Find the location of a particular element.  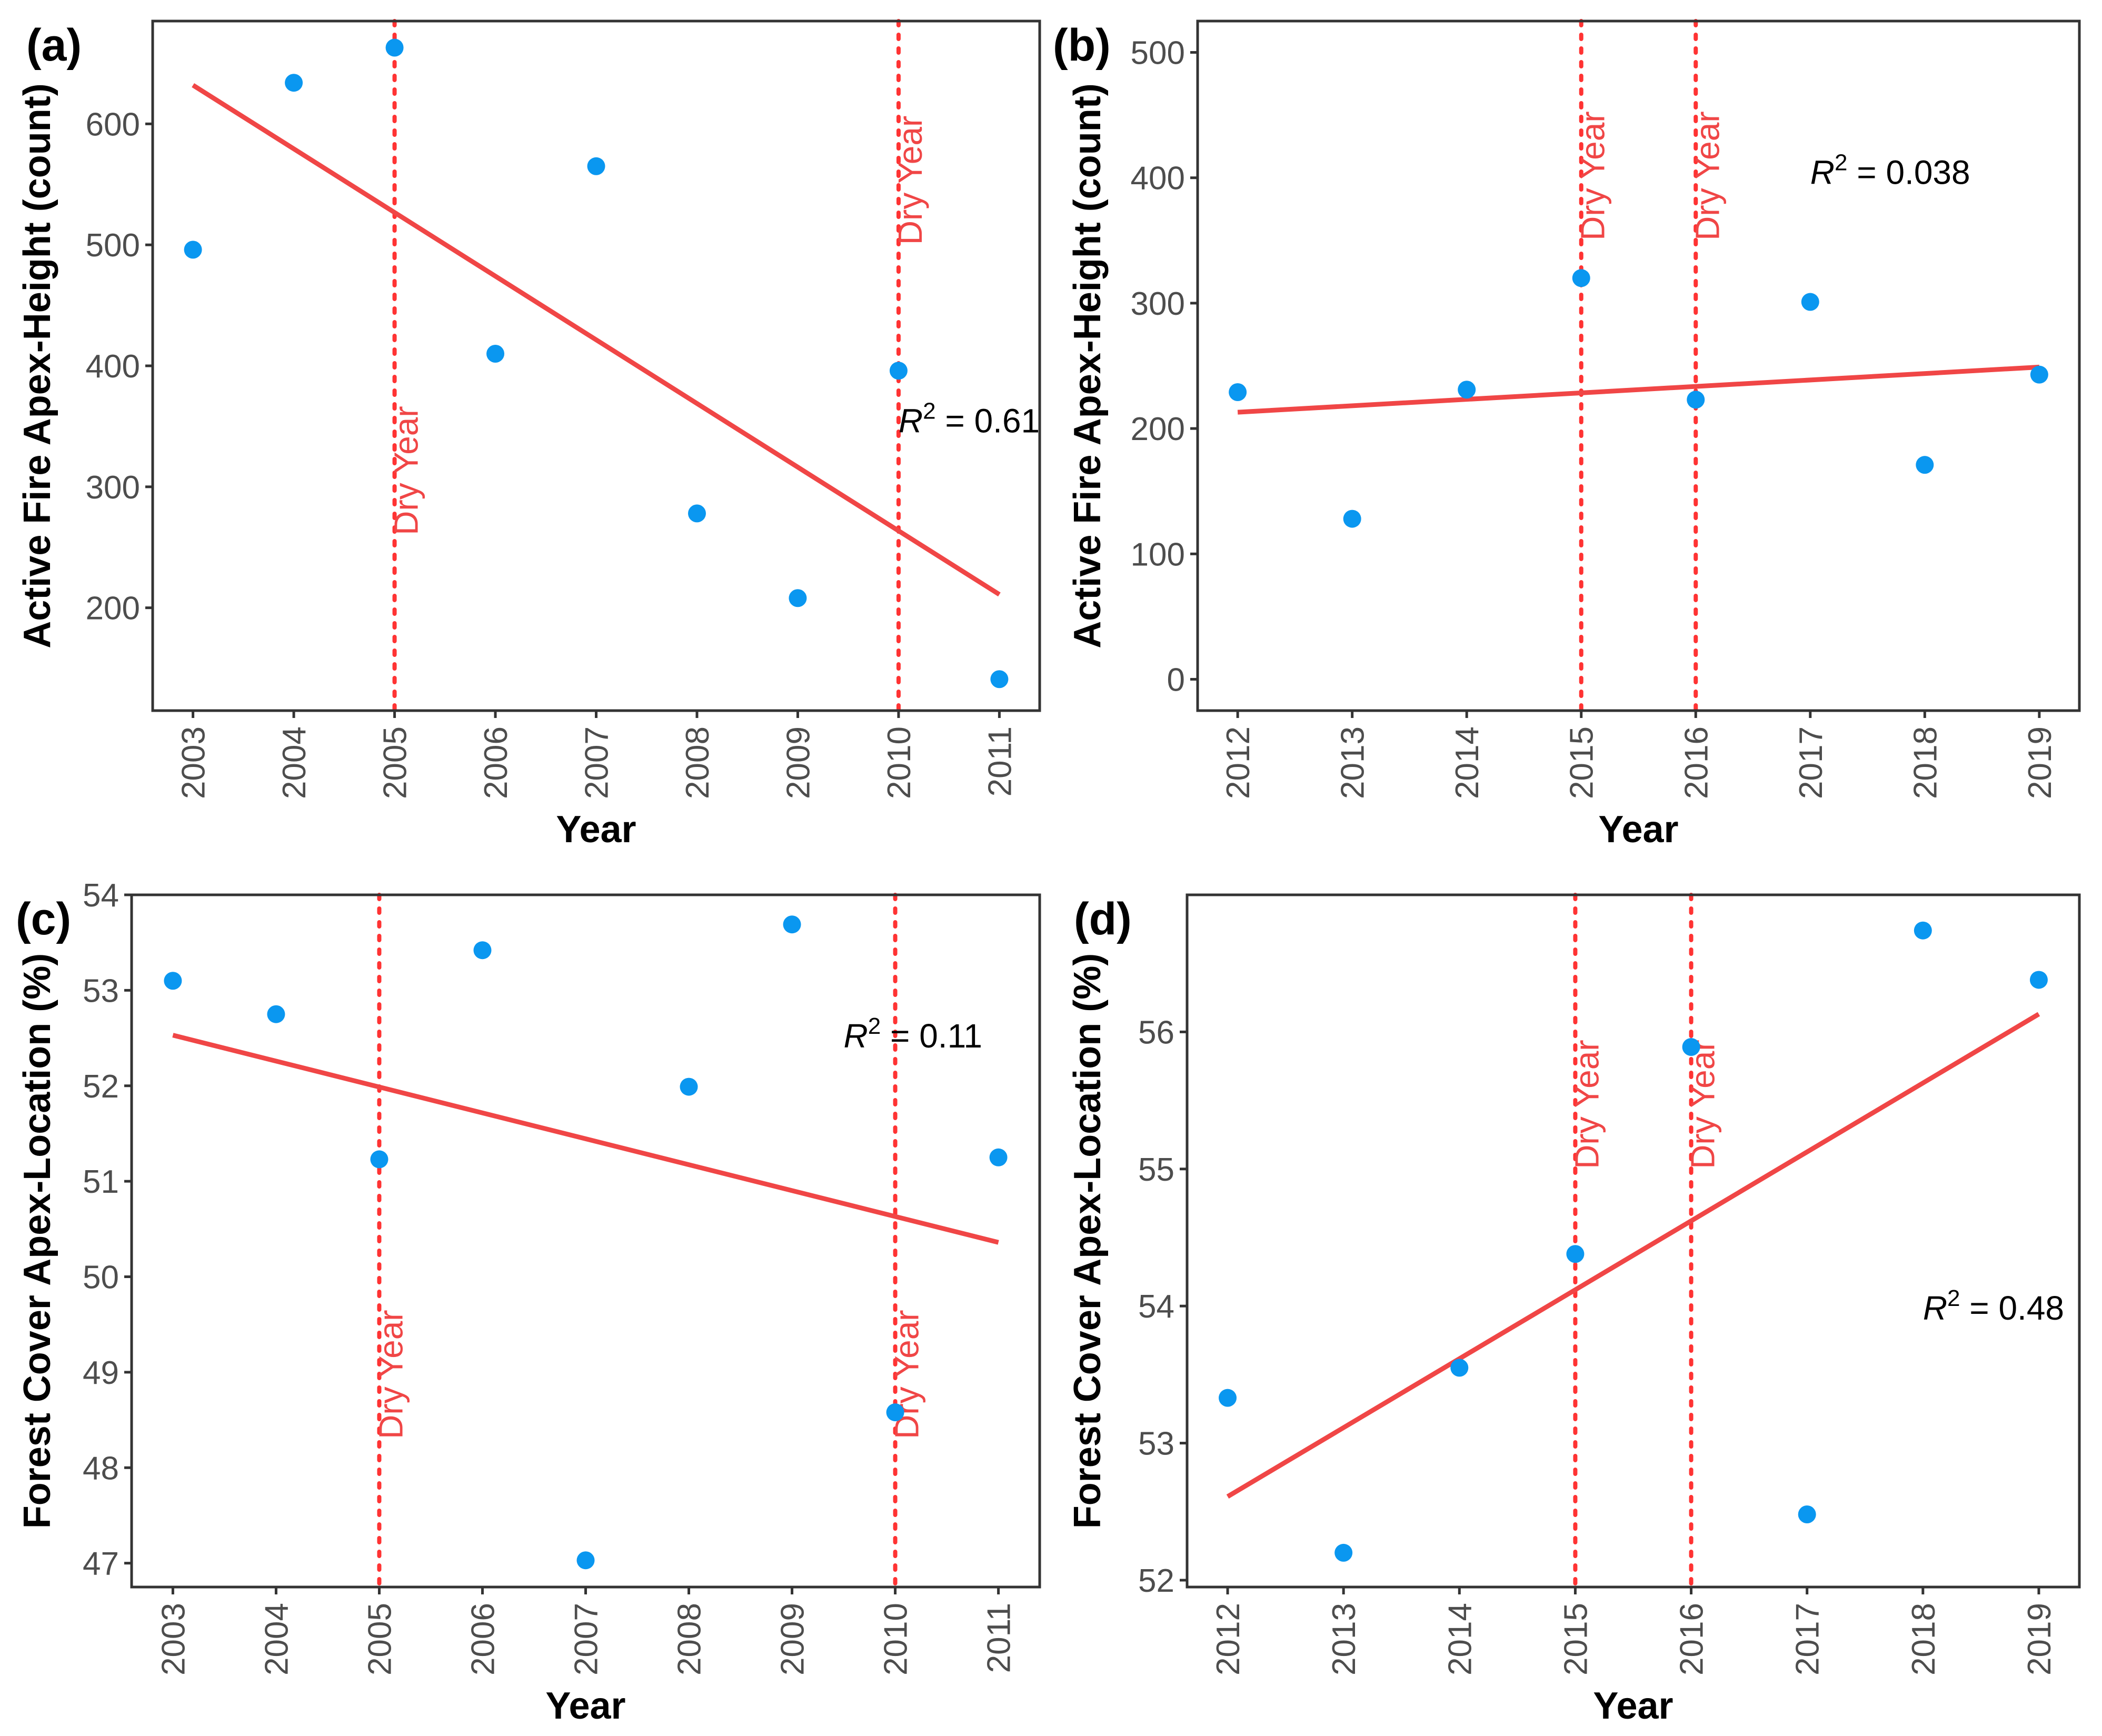

y-tick-label: 400 is located at coordinates (113, 366).